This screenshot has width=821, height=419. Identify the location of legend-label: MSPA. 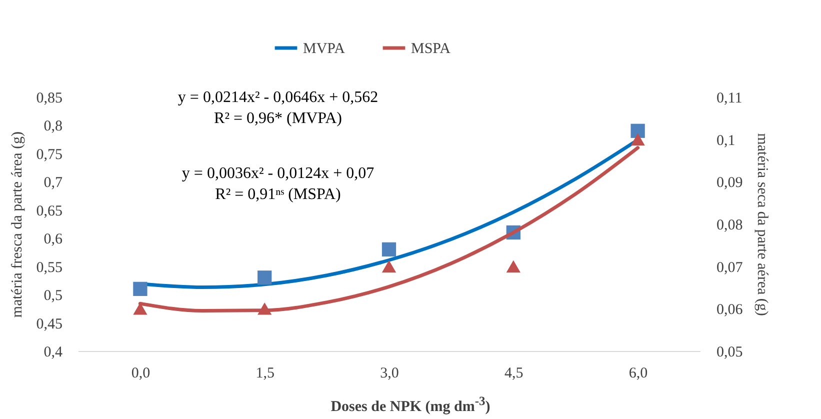
(431, 49).